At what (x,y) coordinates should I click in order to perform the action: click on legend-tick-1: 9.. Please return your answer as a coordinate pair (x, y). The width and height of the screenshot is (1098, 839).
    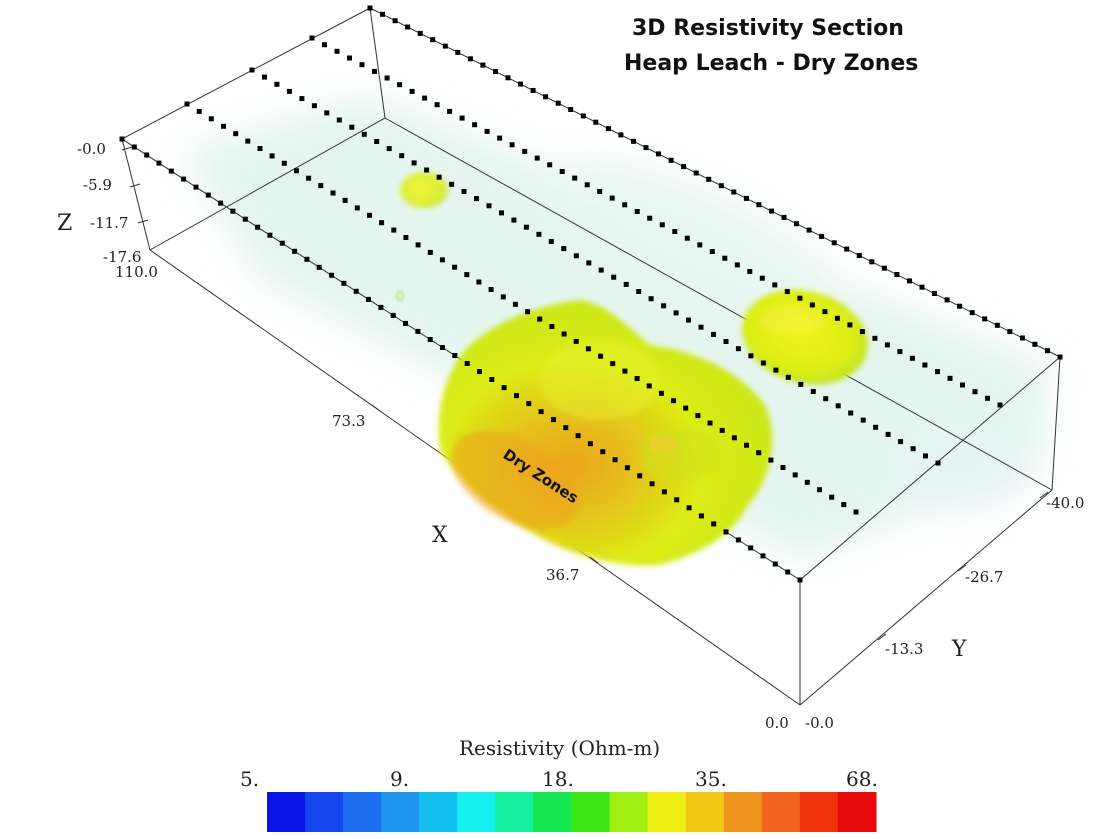
    Looking at the image, I should click on (399, 779).